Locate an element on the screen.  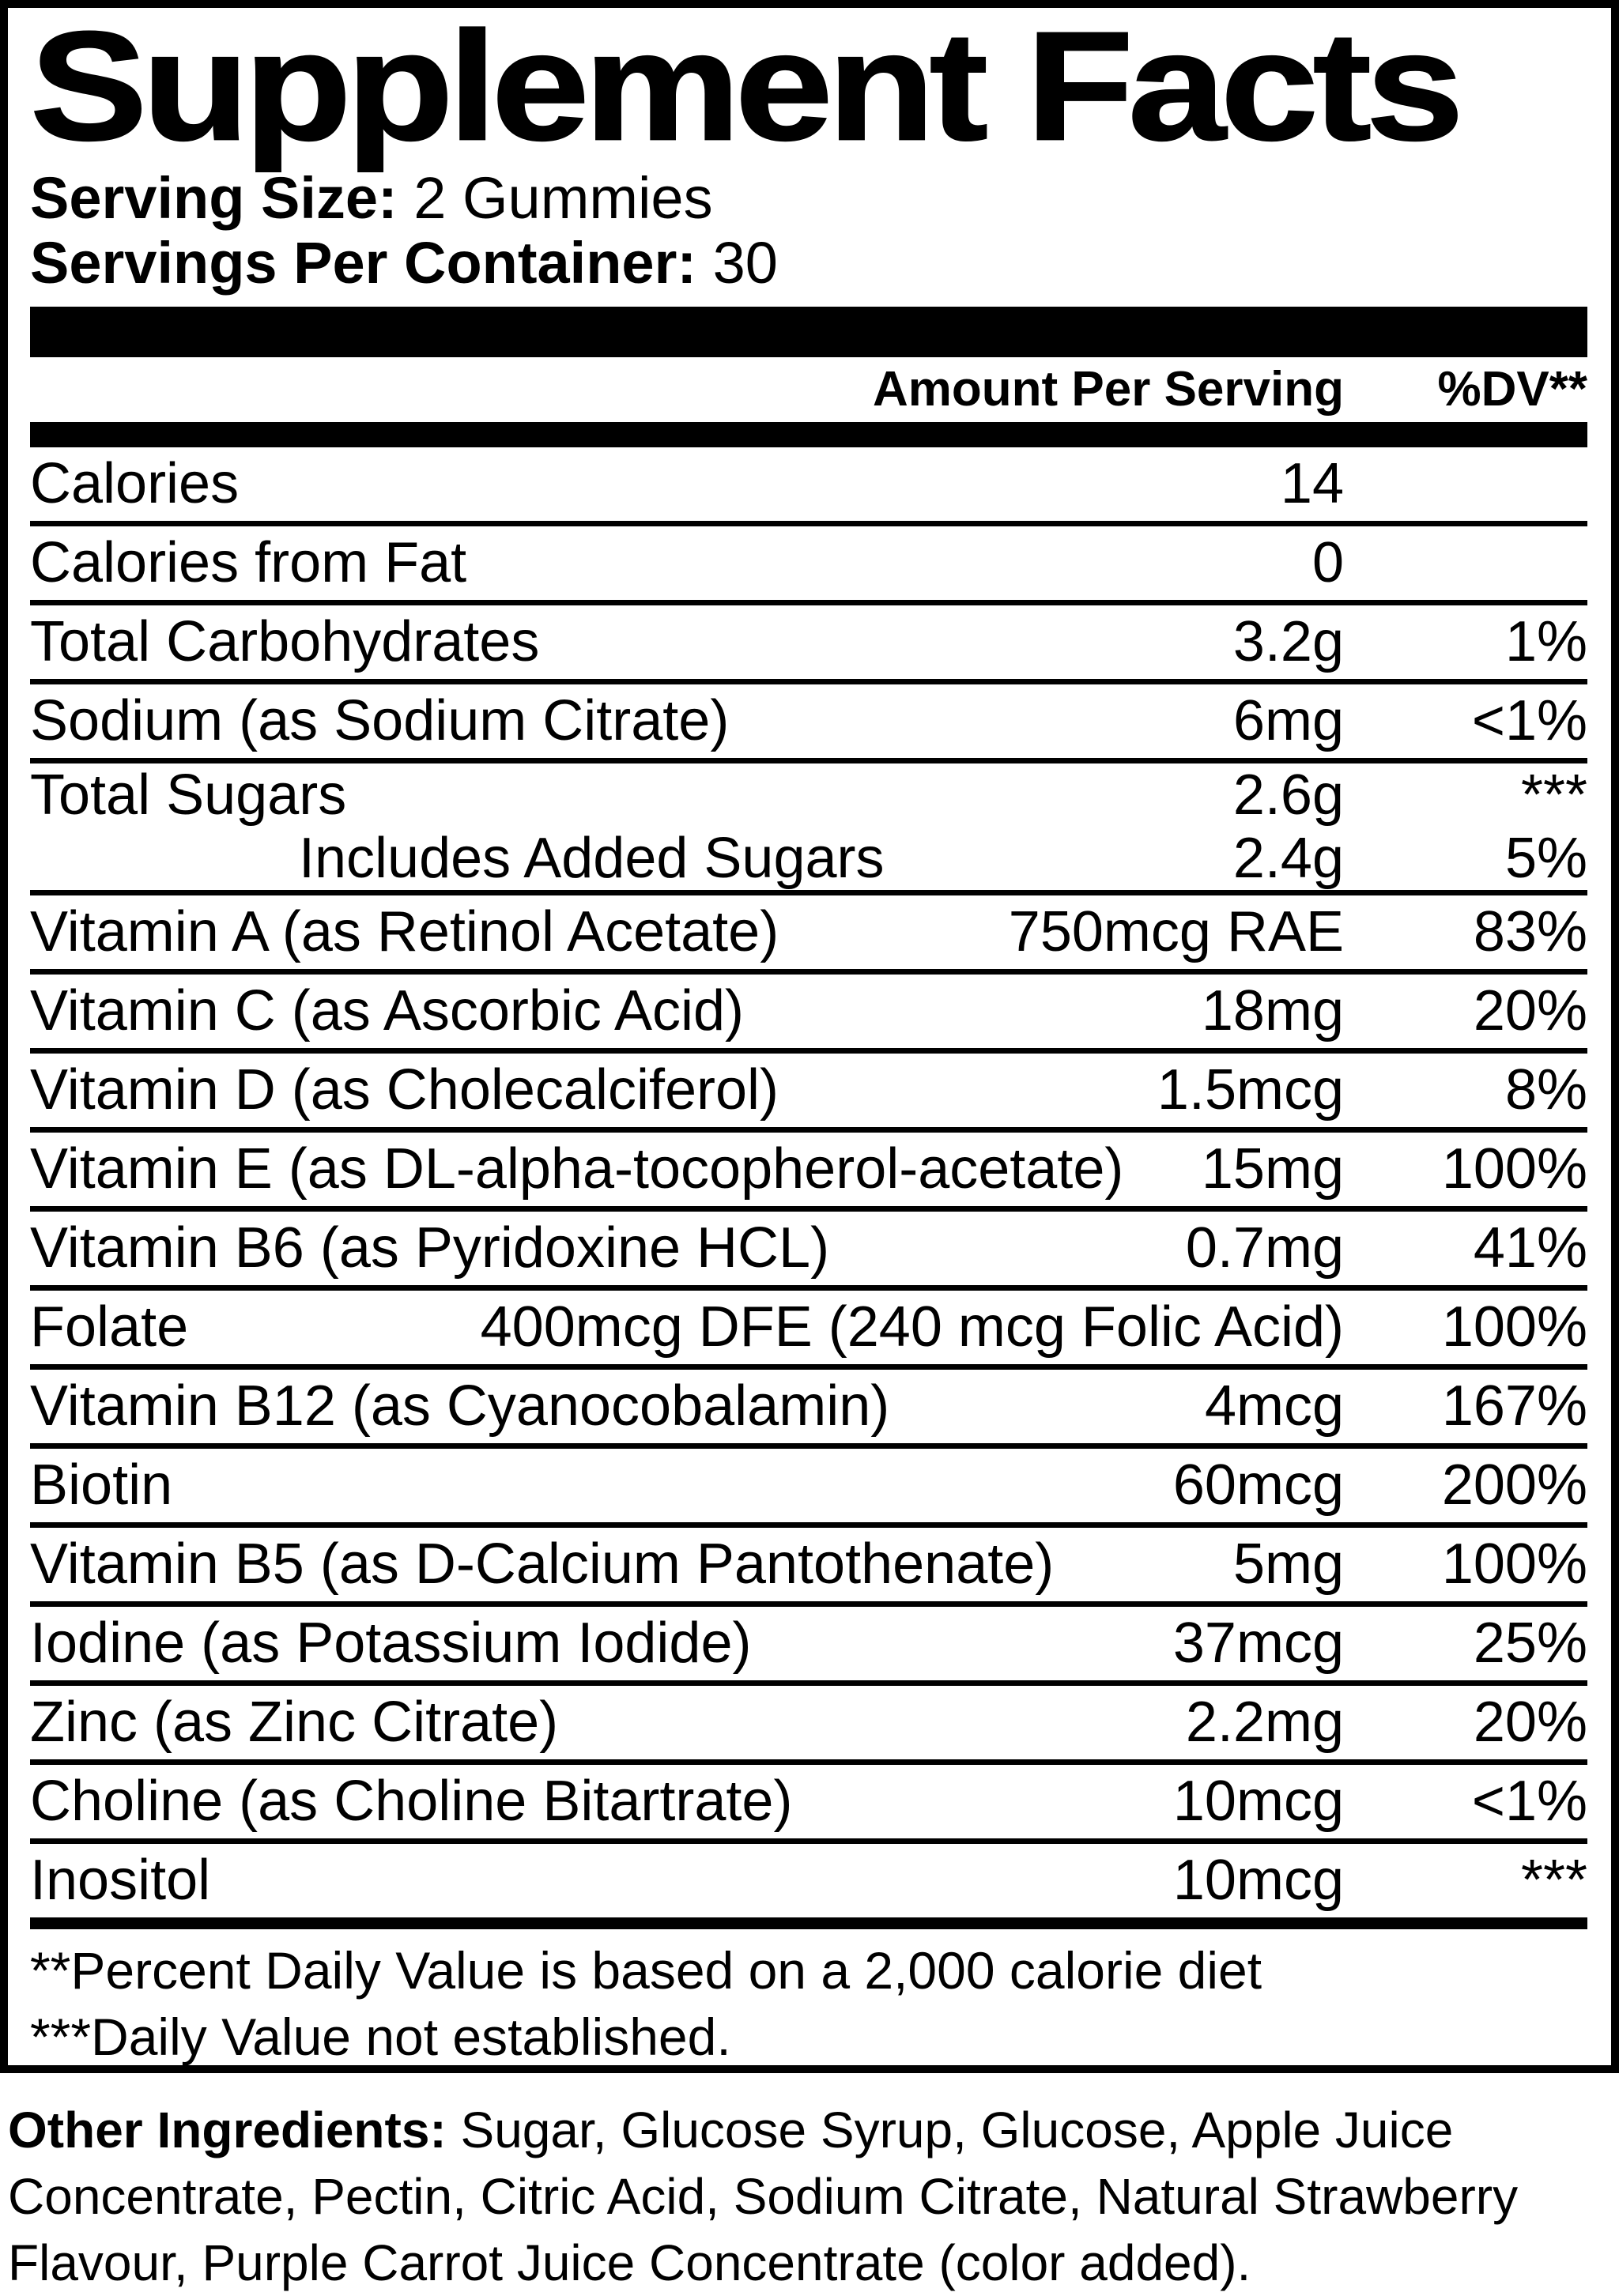
nutrient-label: Vitamin D (as Cholecalciferol) is located at coordinates (405, 1090).